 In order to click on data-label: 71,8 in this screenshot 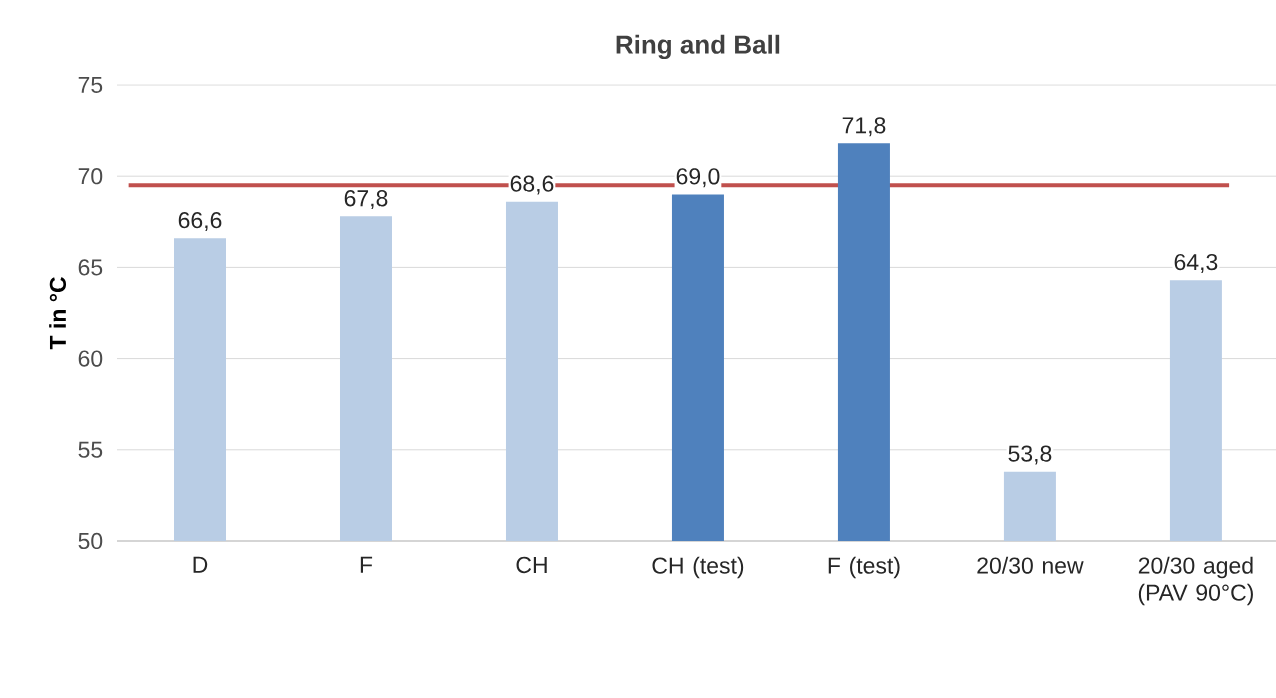, I will do `click(864, 127)`.